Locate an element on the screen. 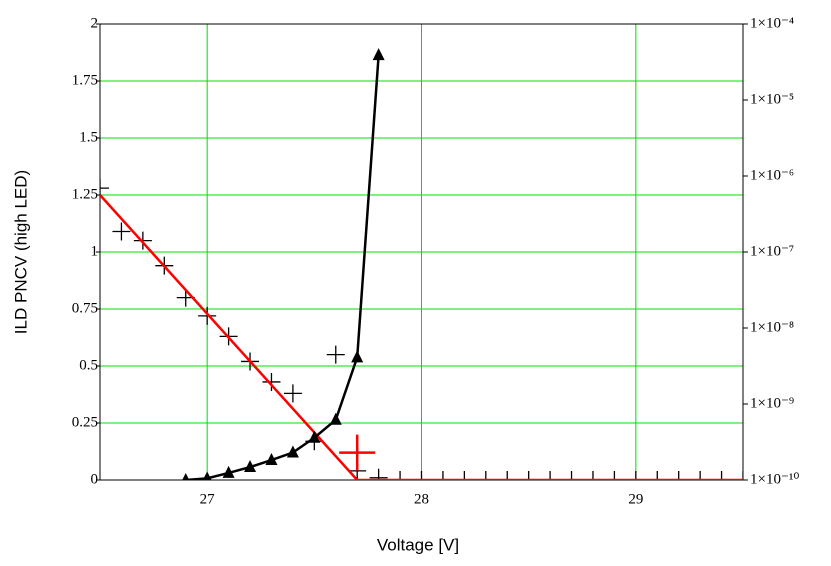 The image size is (831, 566). y2-tick-label: 1×10⁻⁴ is located at coordinates (772, 23).